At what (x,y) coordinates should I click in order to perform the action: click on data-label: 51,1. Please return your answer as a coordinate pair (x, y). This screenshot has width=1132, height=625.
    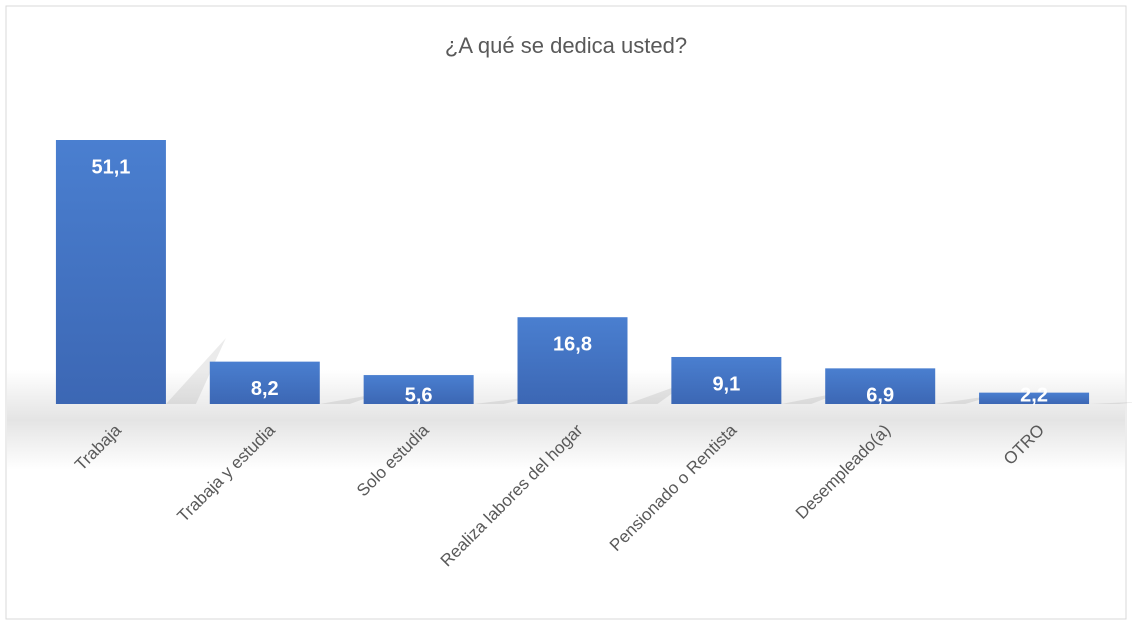
    Looking at the image, I should click on (110, 167).